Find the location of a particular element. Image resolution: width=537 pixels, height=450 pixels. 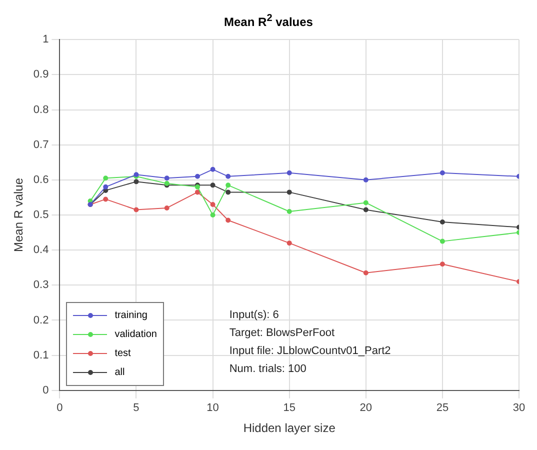

y-tick-label: 0.3 is located at coordinates (41, 285).